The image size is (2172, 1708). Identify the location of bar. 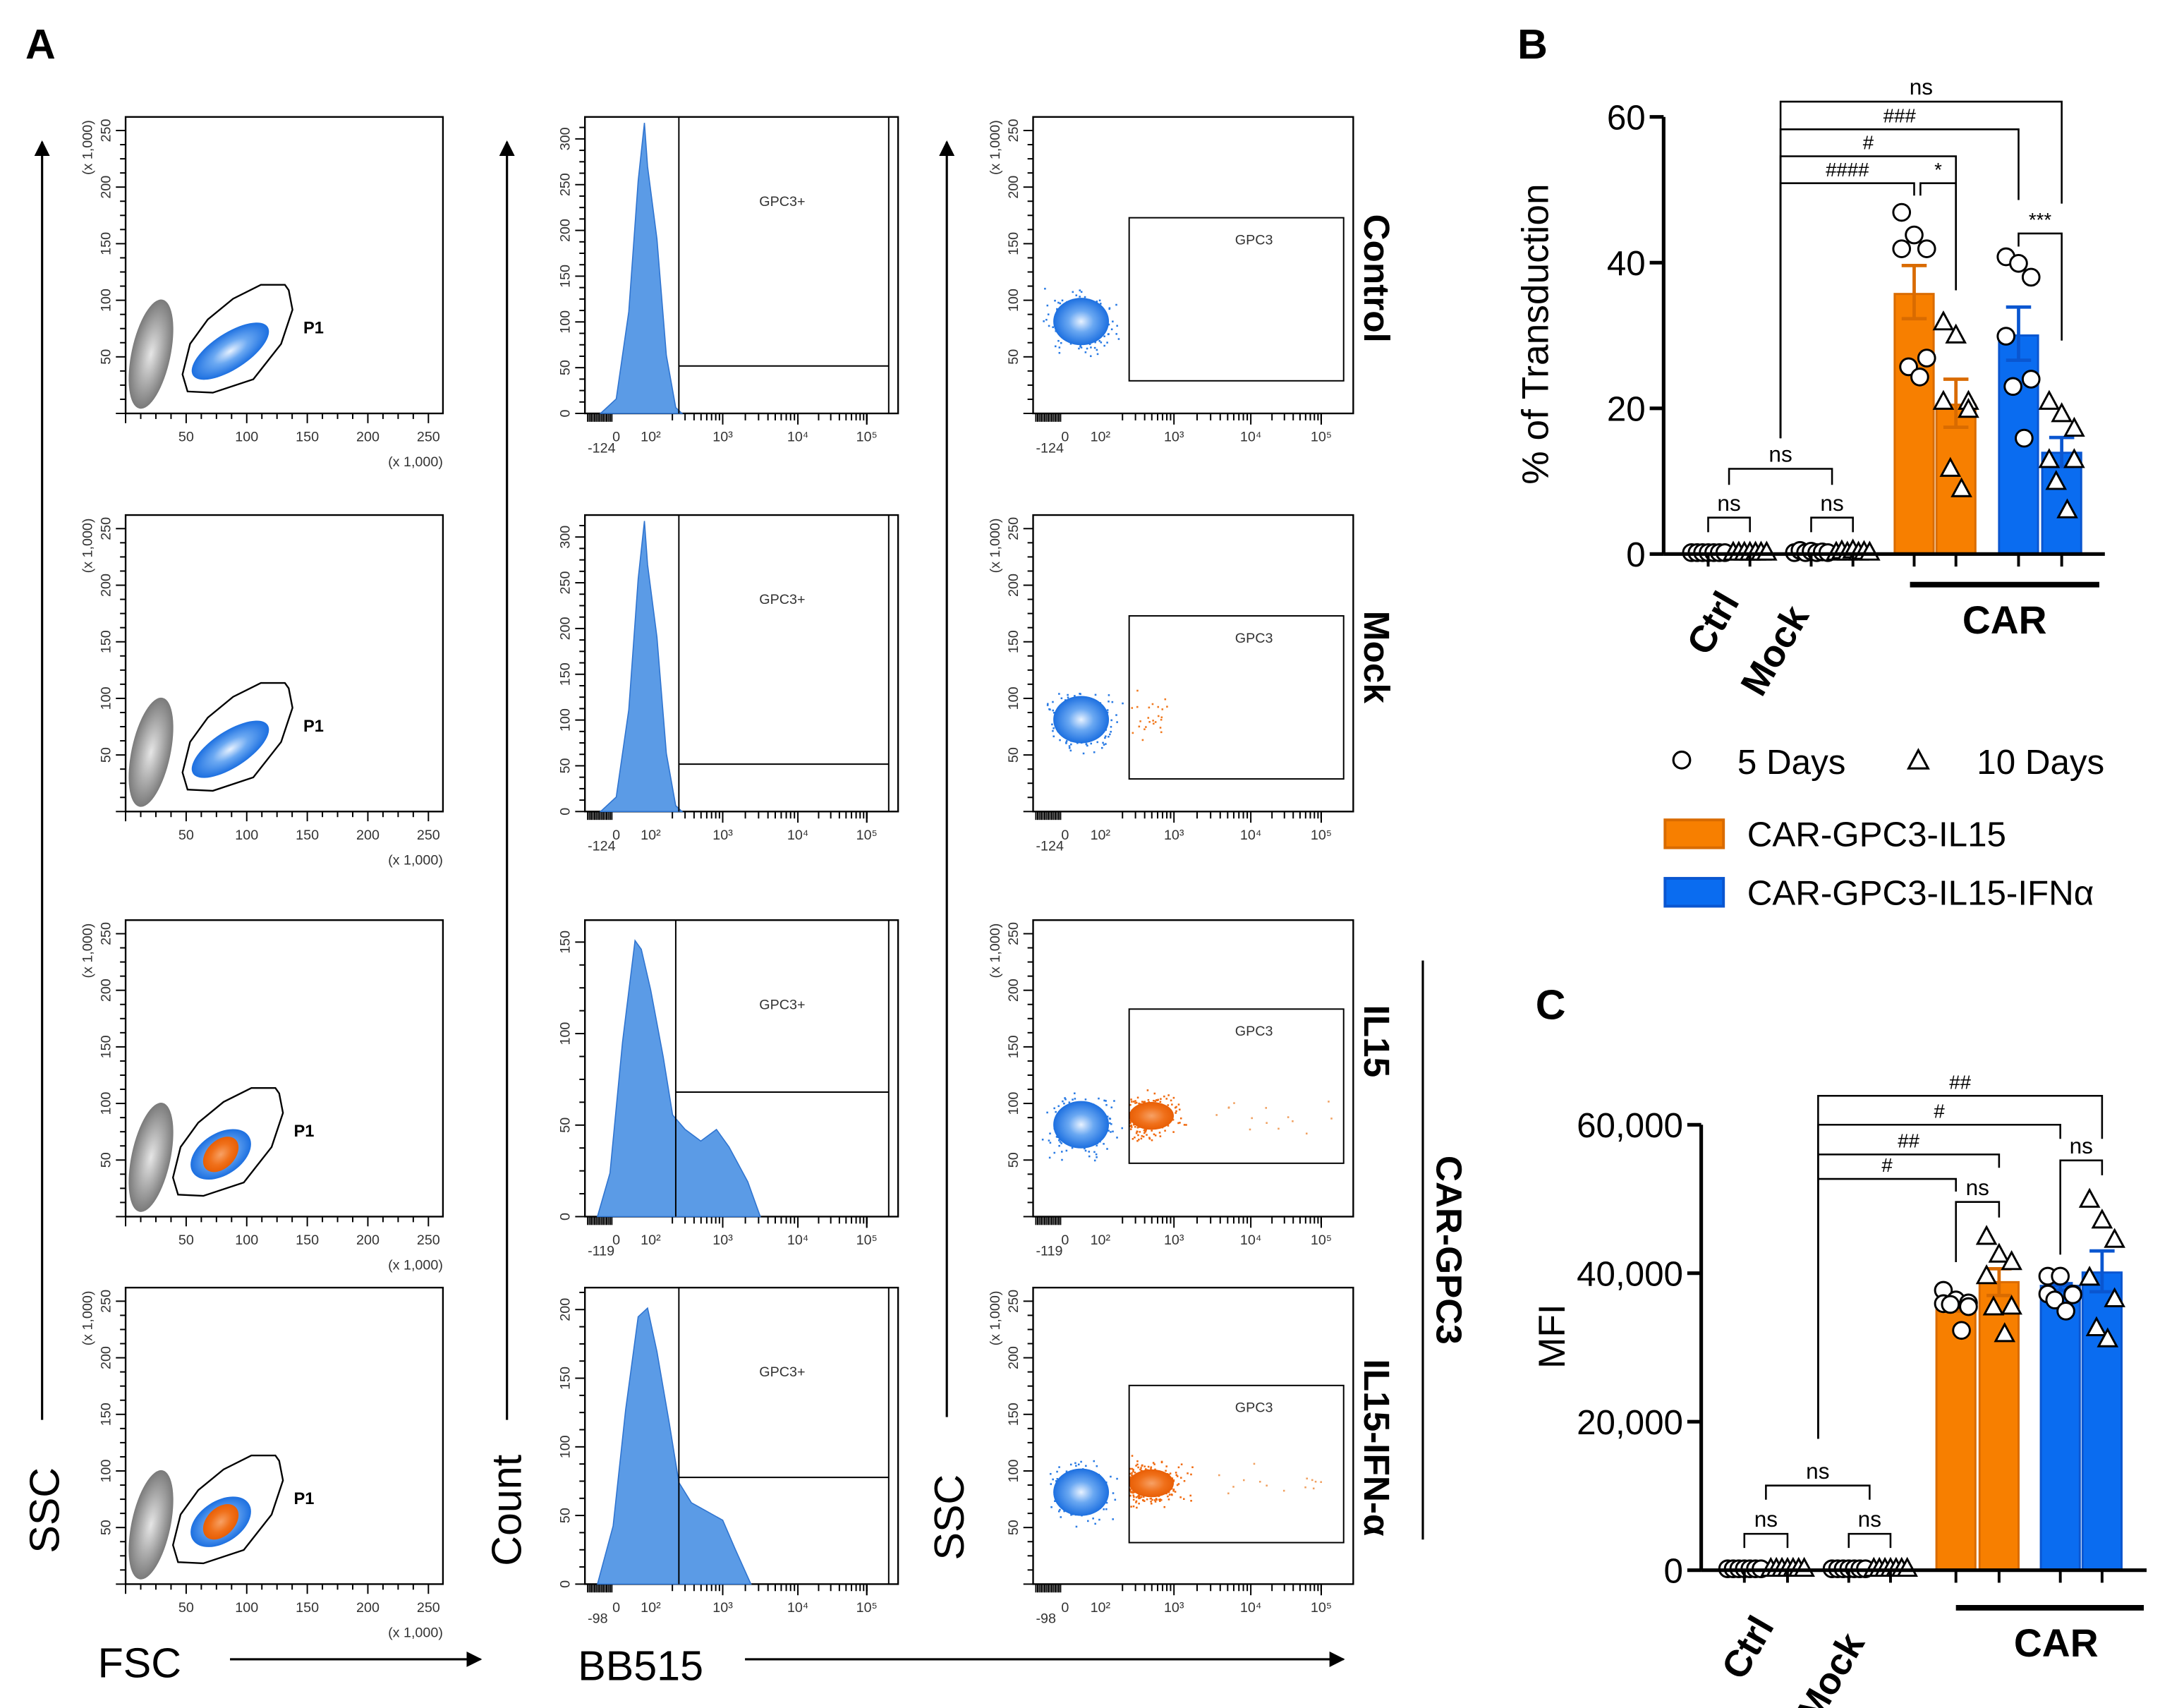
(2102, 1421).